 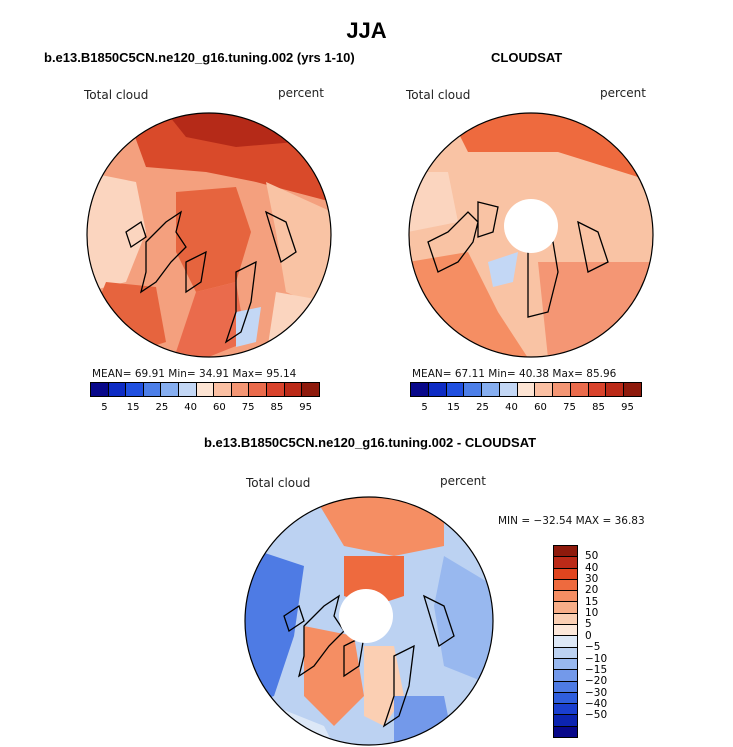 What do you see at coordinates (592, 613) in the screenshot?
I see `colorbar-tick-label: 10` at bounding box center [592, 613].